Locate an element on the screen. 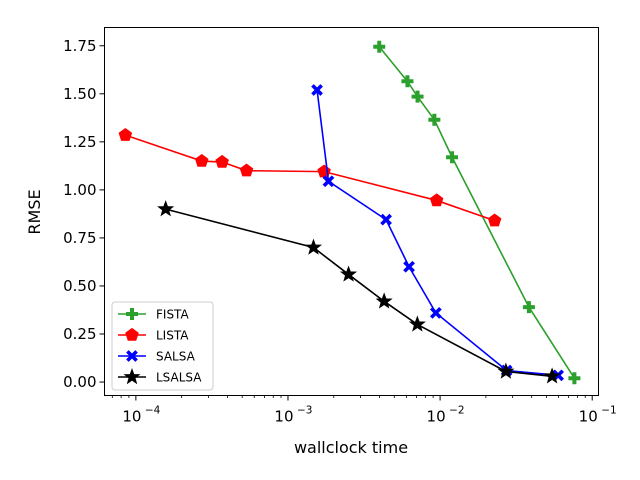 The height and width of the screenshot is (480, 640). legend-label-lista: LISTA is located at coordinates (172, 336).